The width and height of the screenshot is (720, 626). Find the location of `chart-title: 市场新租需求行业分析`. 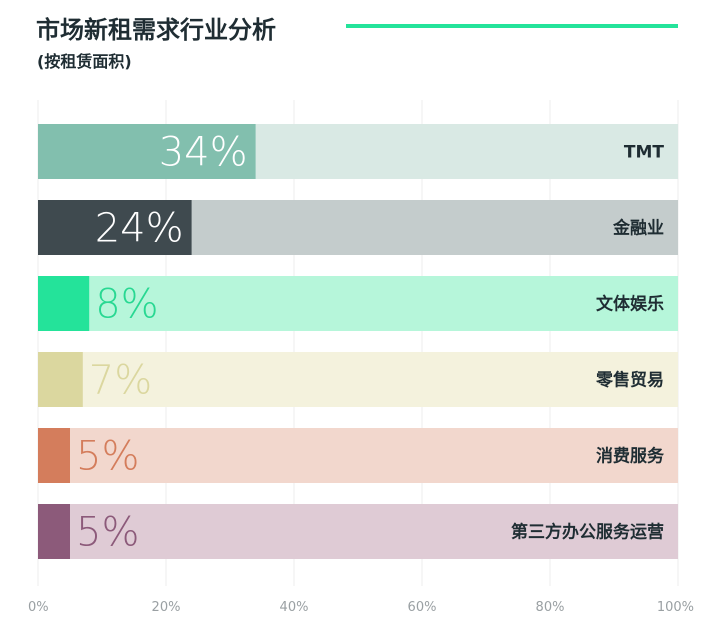

chart-title: 市场新租需求行业分析 is located at coordinates (156, 30).